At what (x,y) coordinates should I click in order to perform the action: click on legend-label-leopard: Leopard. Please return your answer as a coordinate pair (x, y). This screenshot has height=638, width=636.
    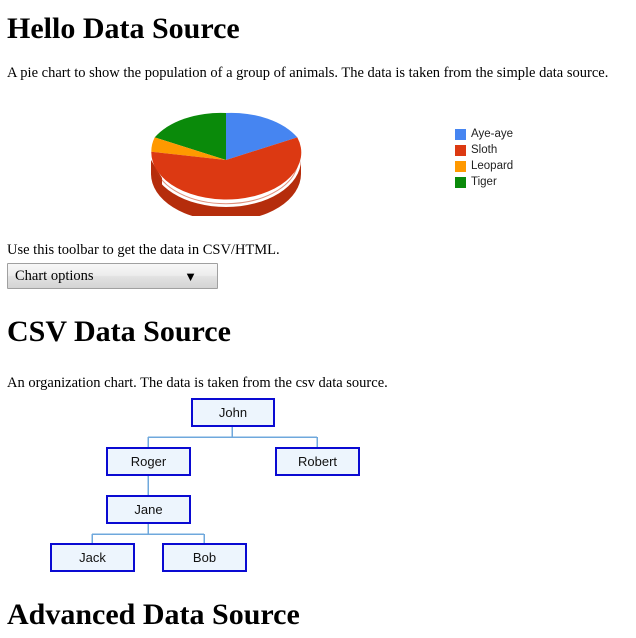
    Looking at the image, I should click on (492, 166).